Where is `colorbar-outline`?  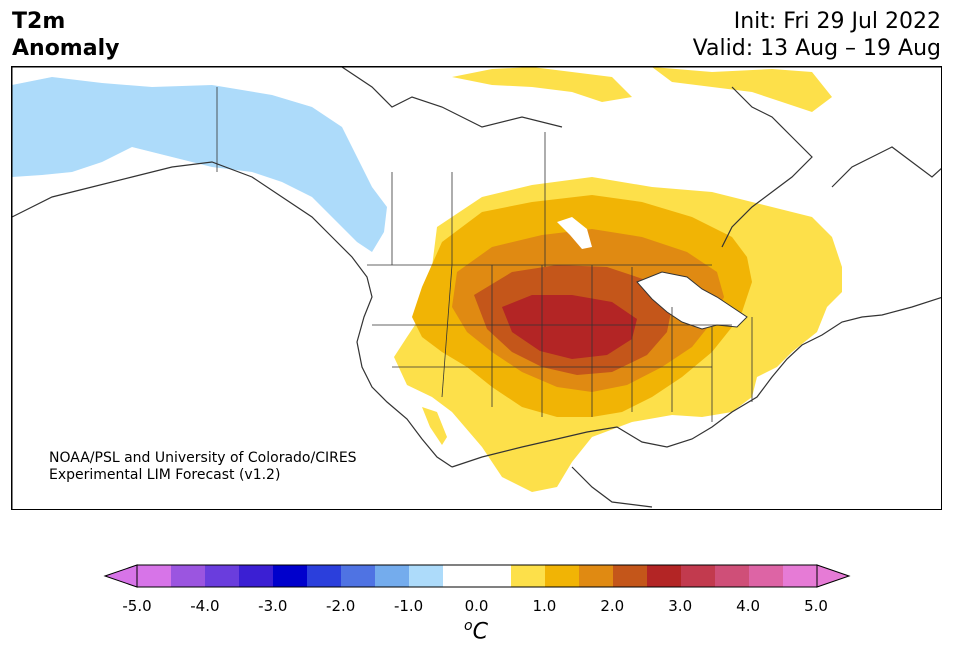
colorbar-outline is located at coordinates (477, 576).